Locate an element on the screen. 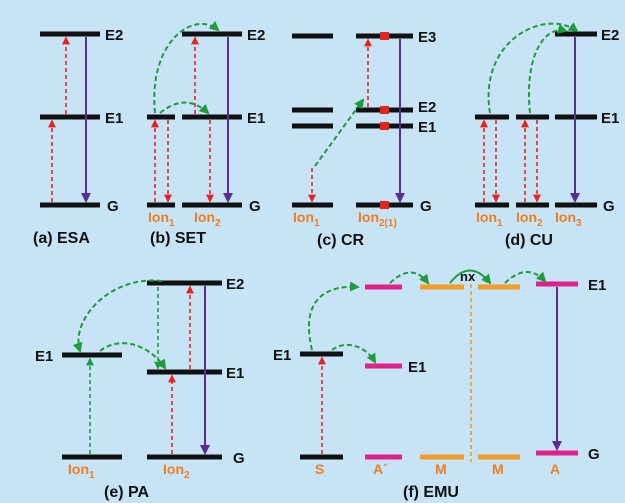 This screenshot has height=503, width=625. migration-count-label: nx is located at coordinates (468, 276).